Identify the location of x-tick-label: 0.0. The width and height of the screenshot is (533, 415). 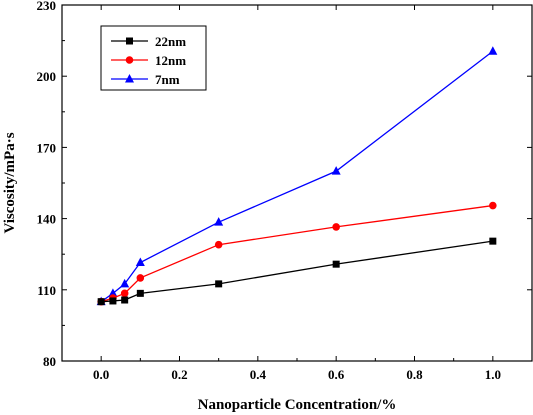
(101, 374).